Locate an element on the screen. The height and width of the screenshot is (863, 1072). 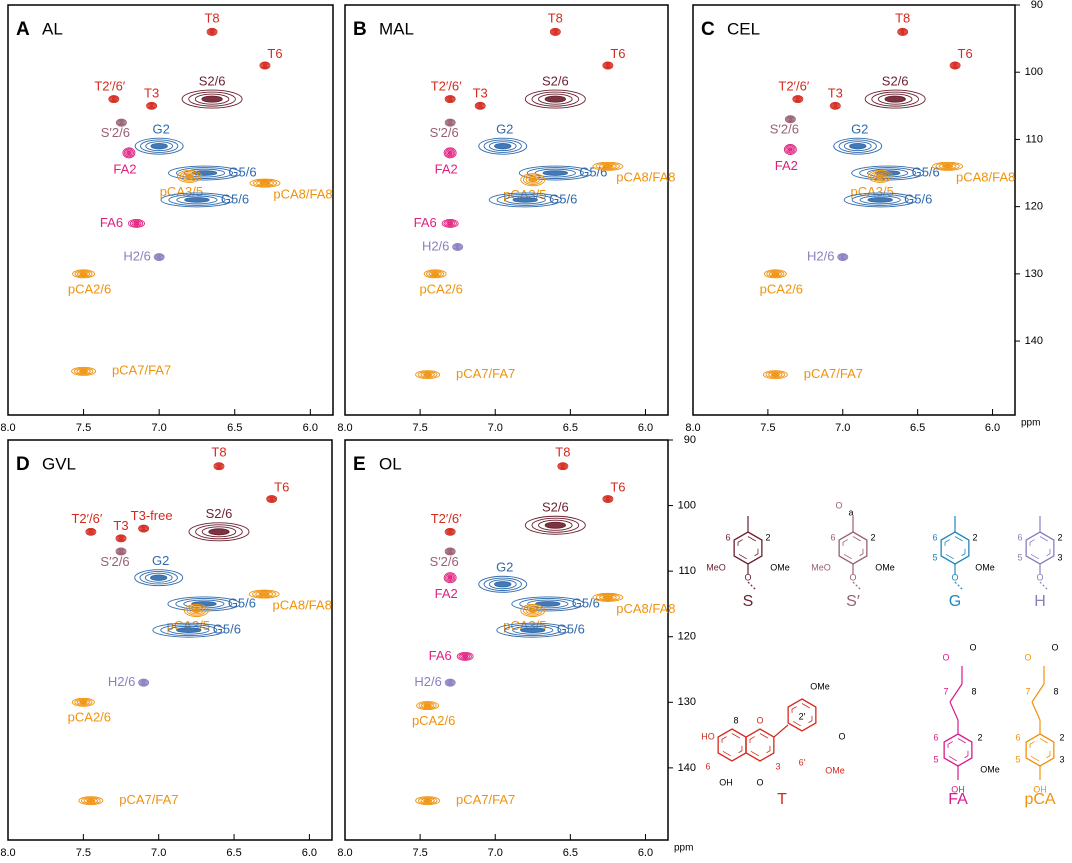
peak-label: pCA3/5 is located at coordinates (872, 191).